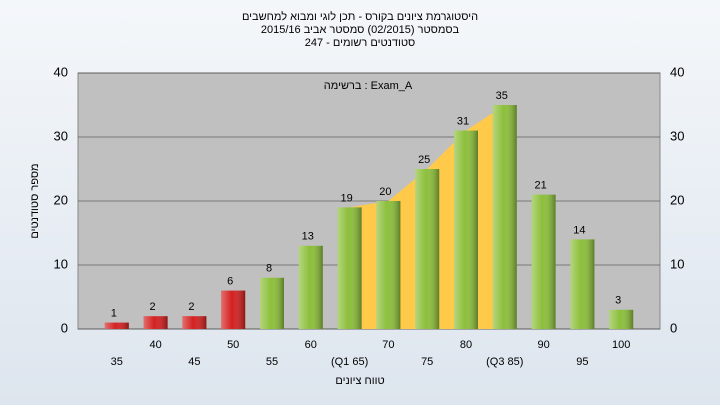 The width and height of the screenshot is (720, 410). What do you see at coordinates (677, 199) in the screenshot?
I see `y2-tick-label: 20` at bounding box center [677, 199].